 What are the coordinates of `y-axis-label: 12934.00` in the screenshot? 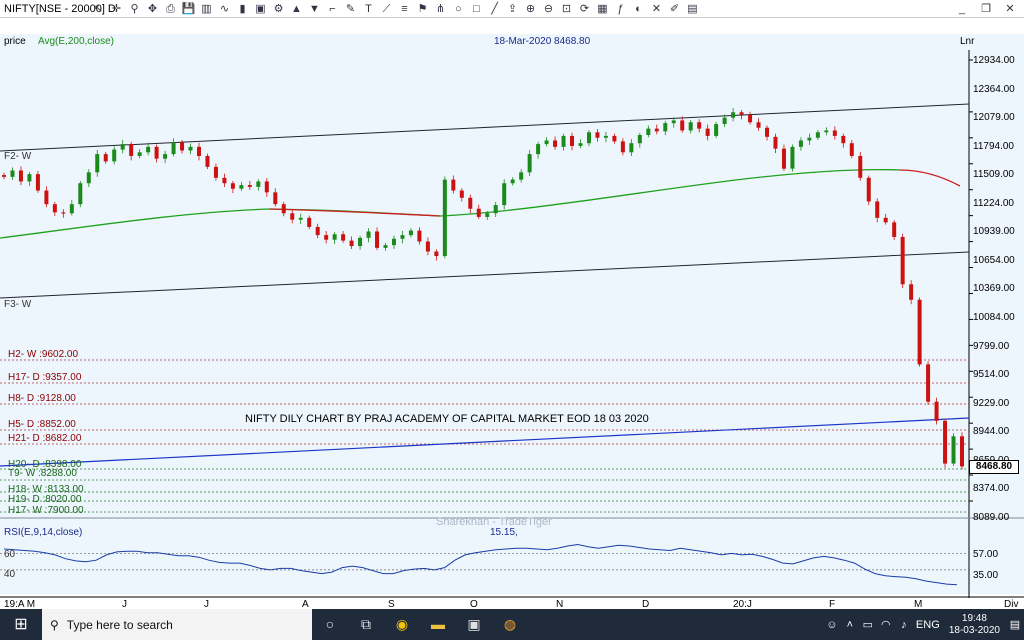 It's located at (994, 60).